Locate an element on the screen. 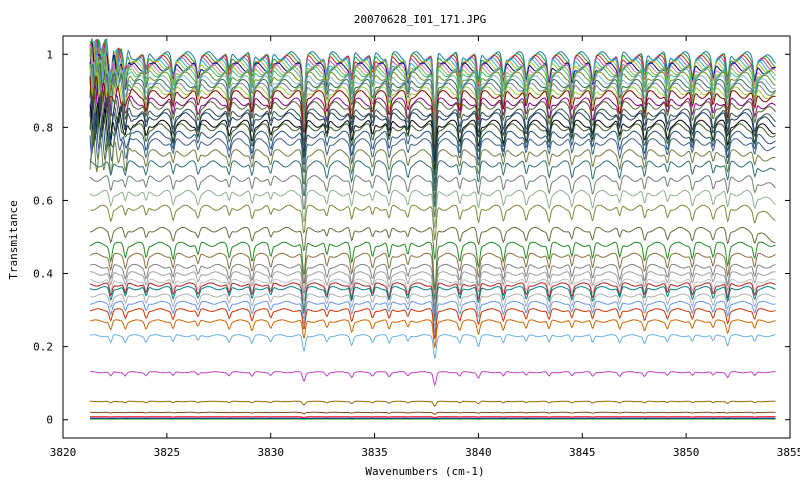 The height and width of the screenshot is (480, 800). x-tick-label: 3850 is located at coordinates (686, 452).